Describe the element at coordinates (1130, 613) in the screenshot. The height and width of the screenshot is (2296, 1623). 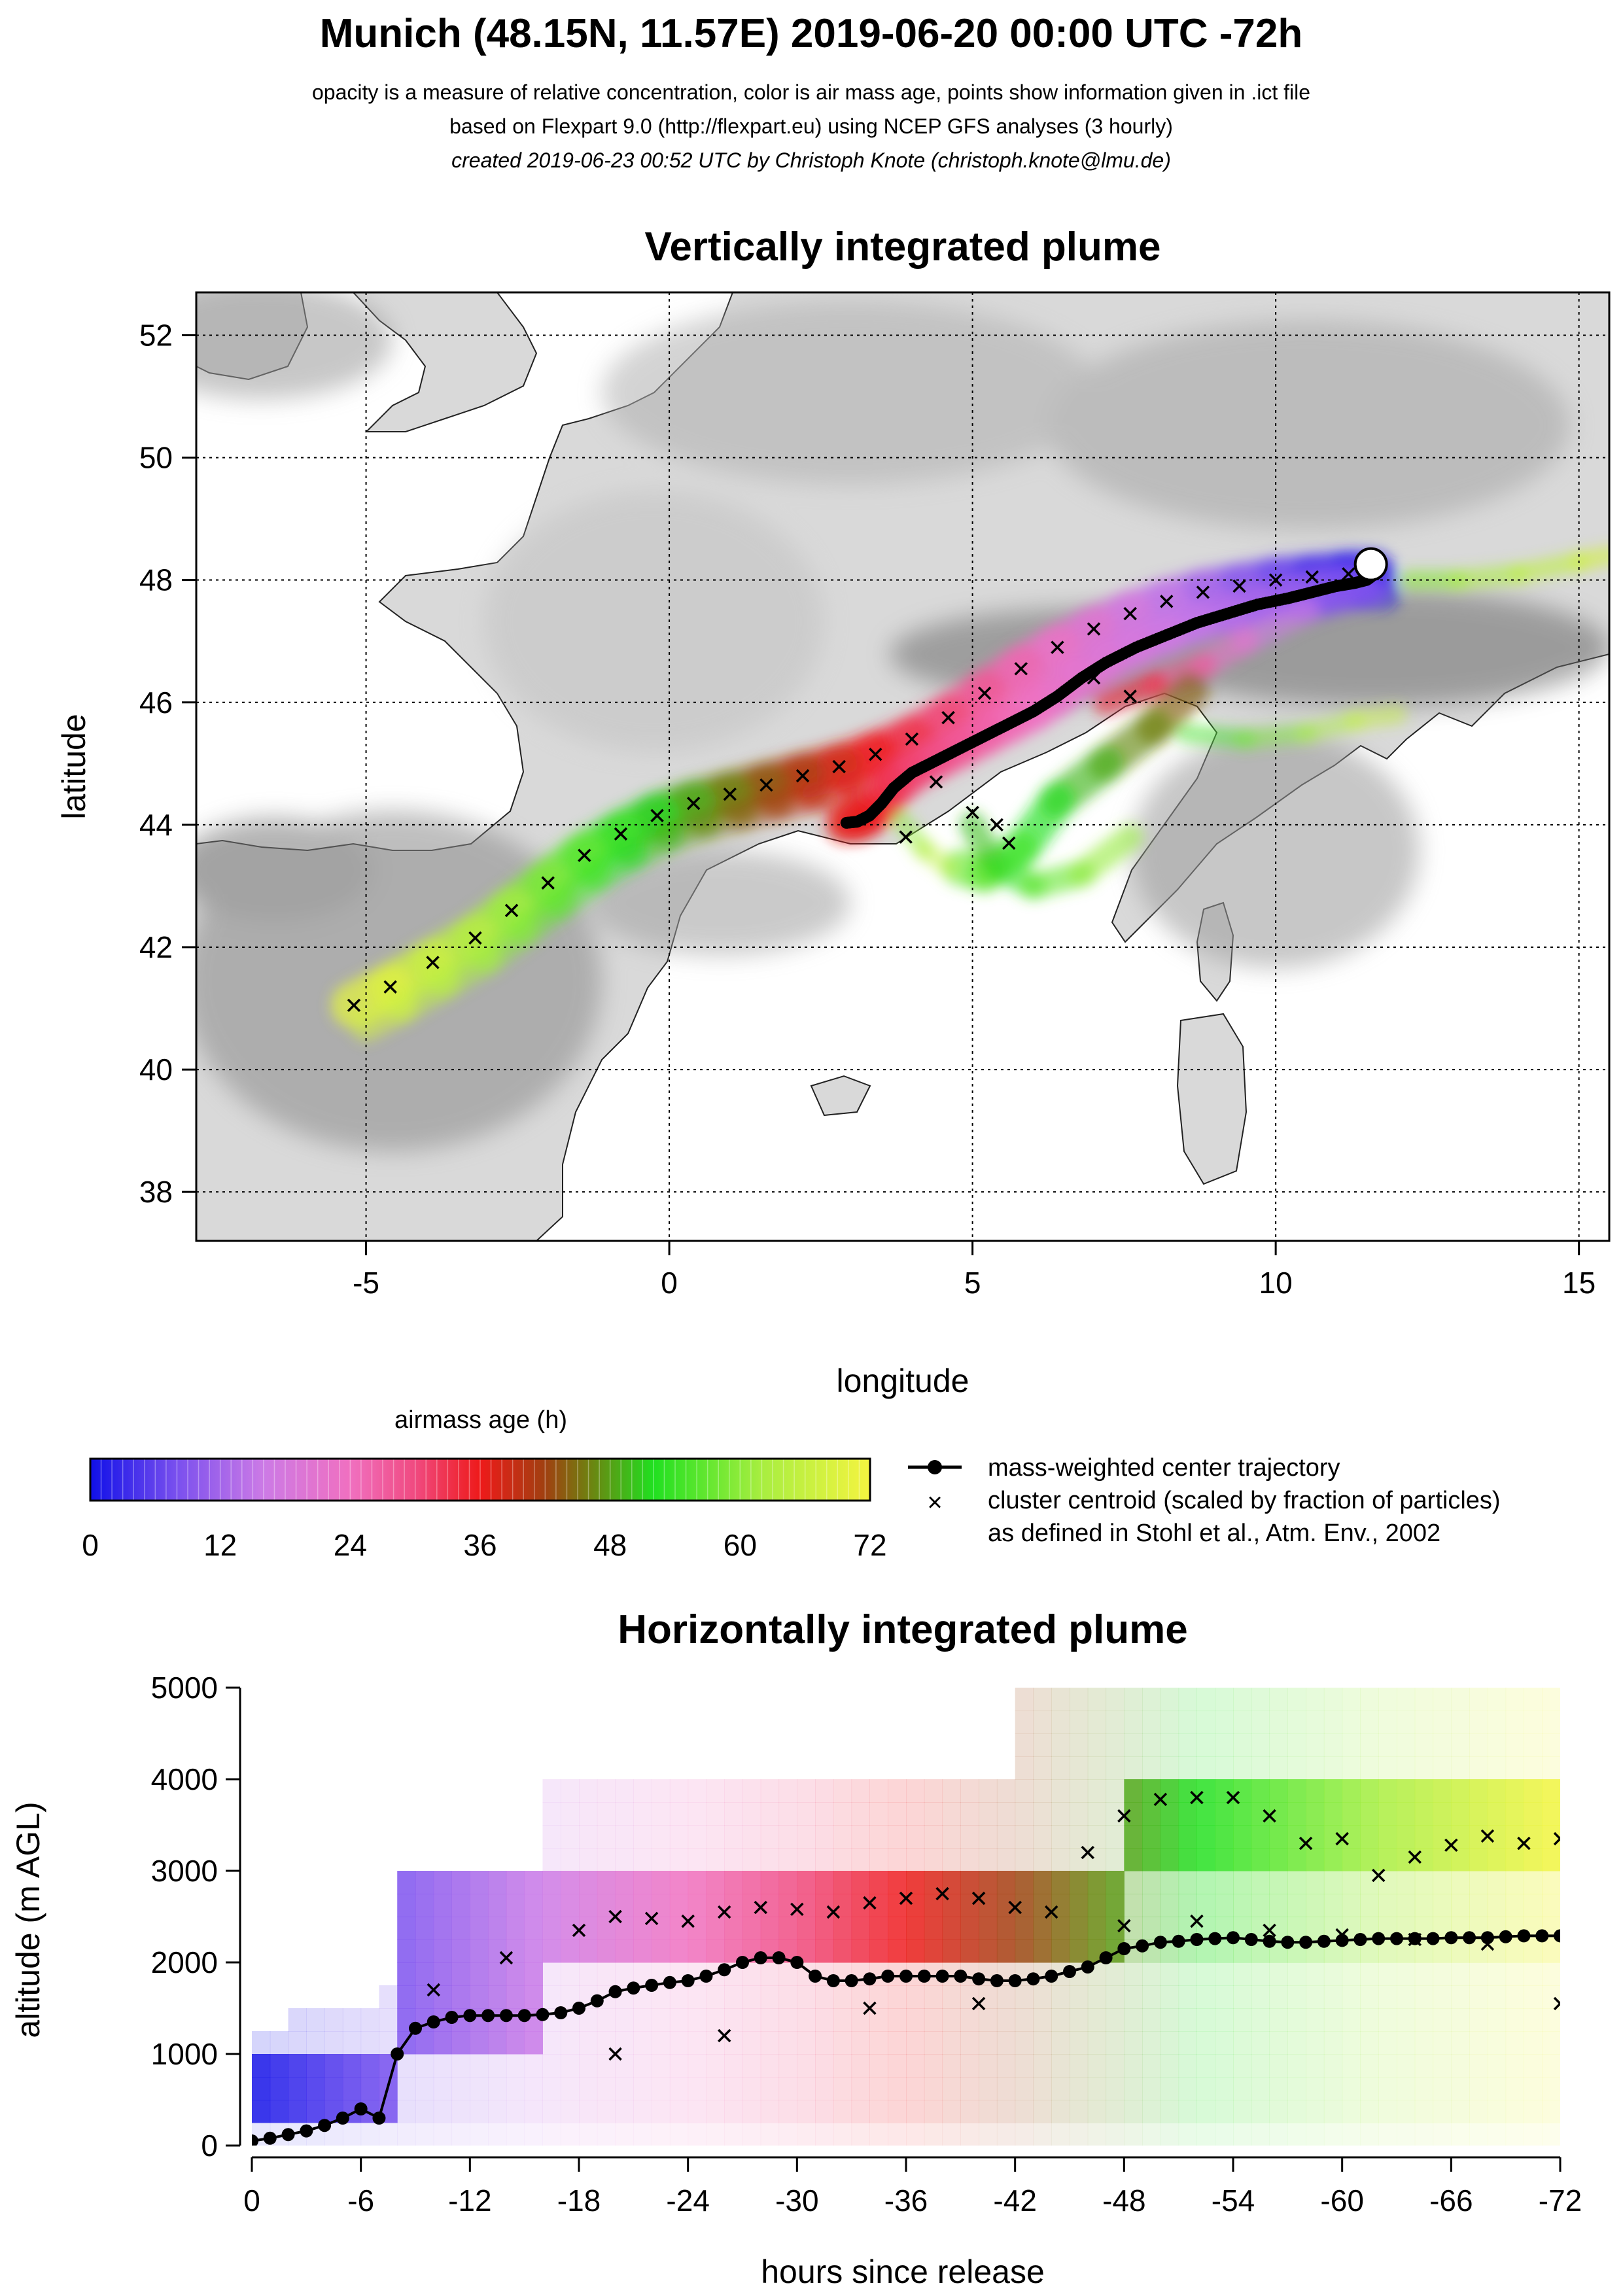
I see `map-cluster-centroid` at that location.